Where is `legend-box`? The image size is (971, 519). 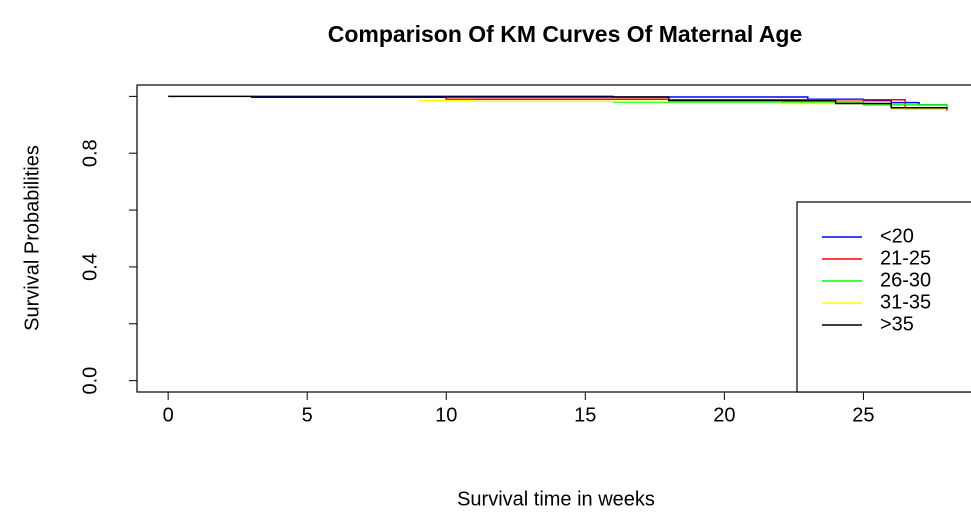
legend-box is located at coordinates (883, 297).